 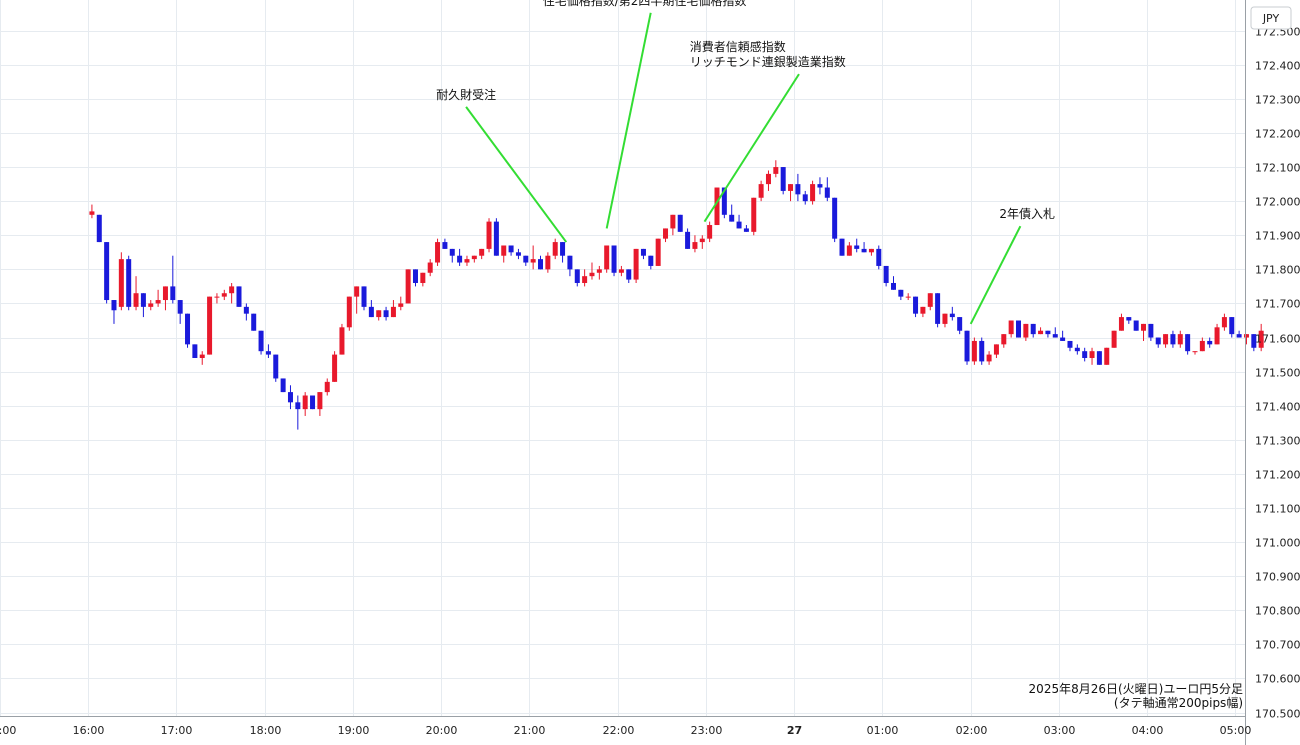 I want to click on y-tick-label: 172.000, so click(x=1277, y=202).